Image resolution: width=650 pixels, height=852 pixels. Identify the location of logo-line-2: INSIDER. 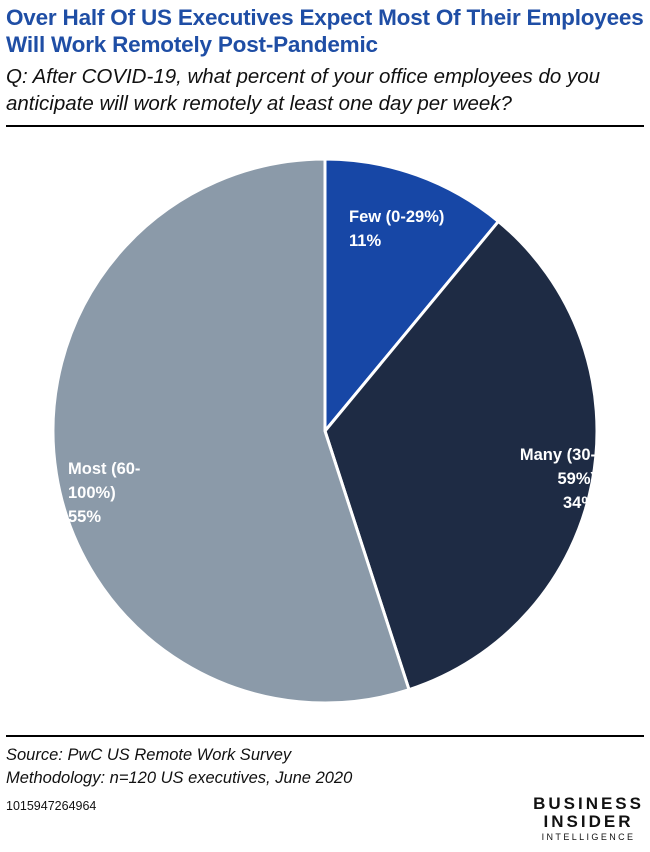
(588, 821).